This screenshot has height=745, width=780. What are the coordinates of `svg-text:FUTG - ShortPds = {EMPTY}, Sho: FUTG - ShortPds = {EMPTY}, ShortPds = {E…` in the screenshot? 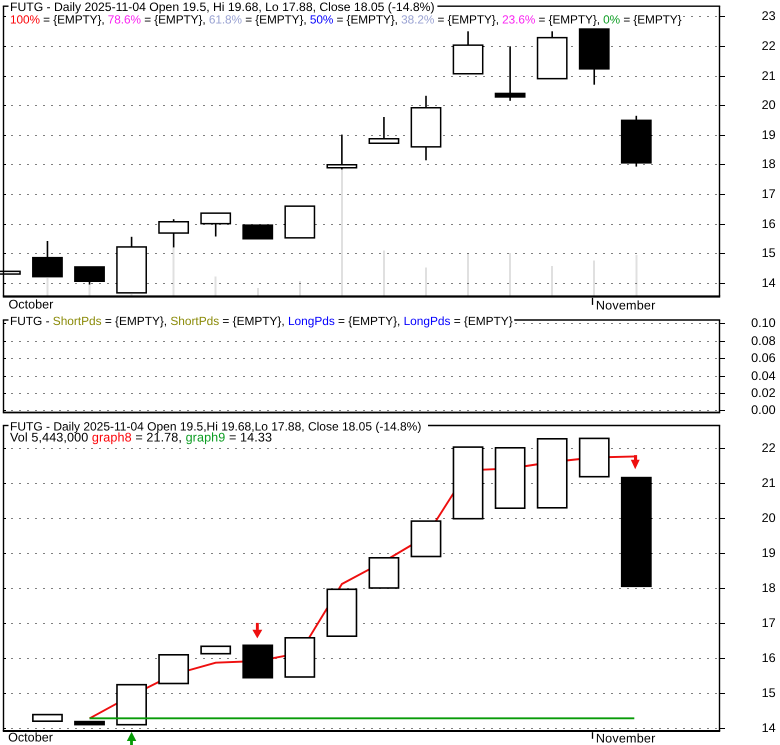 It's located at (261, 321).